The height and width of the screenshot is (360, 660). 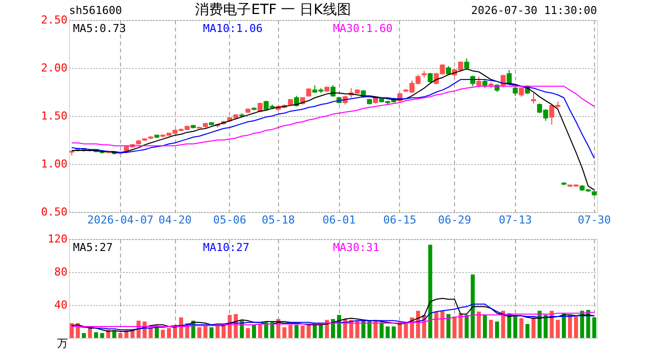 What do you see at coordinates (233, 28) in the screenshot?
I see `text: MA10:1.06` at bounding box center [233, 28].